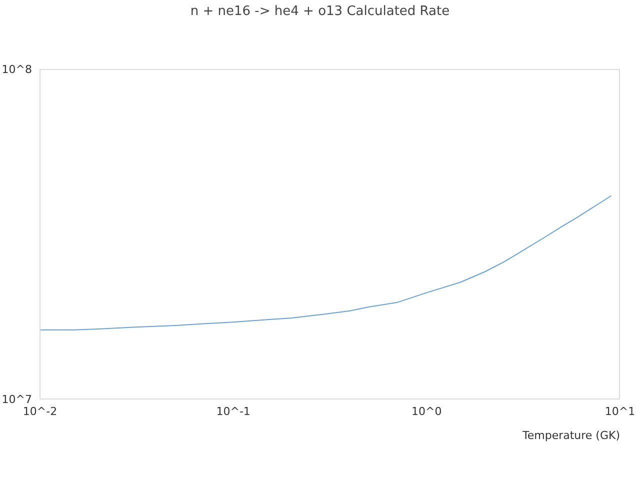 Image resolution: width=640 pixels, height=480 pixels. What do you see at coordinates (233, 411) in the screenshot?
I see `x-tick-label: 10^-1` at bounding box center [233, 411].